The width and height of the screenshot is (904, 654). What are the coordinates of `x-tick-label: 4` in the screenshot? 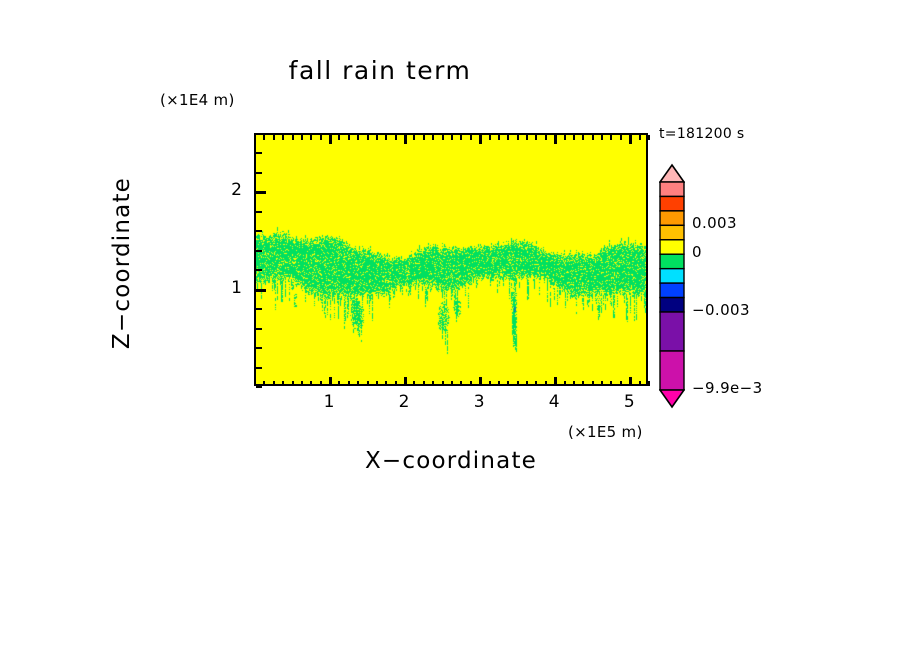 It's located at (554, 402).